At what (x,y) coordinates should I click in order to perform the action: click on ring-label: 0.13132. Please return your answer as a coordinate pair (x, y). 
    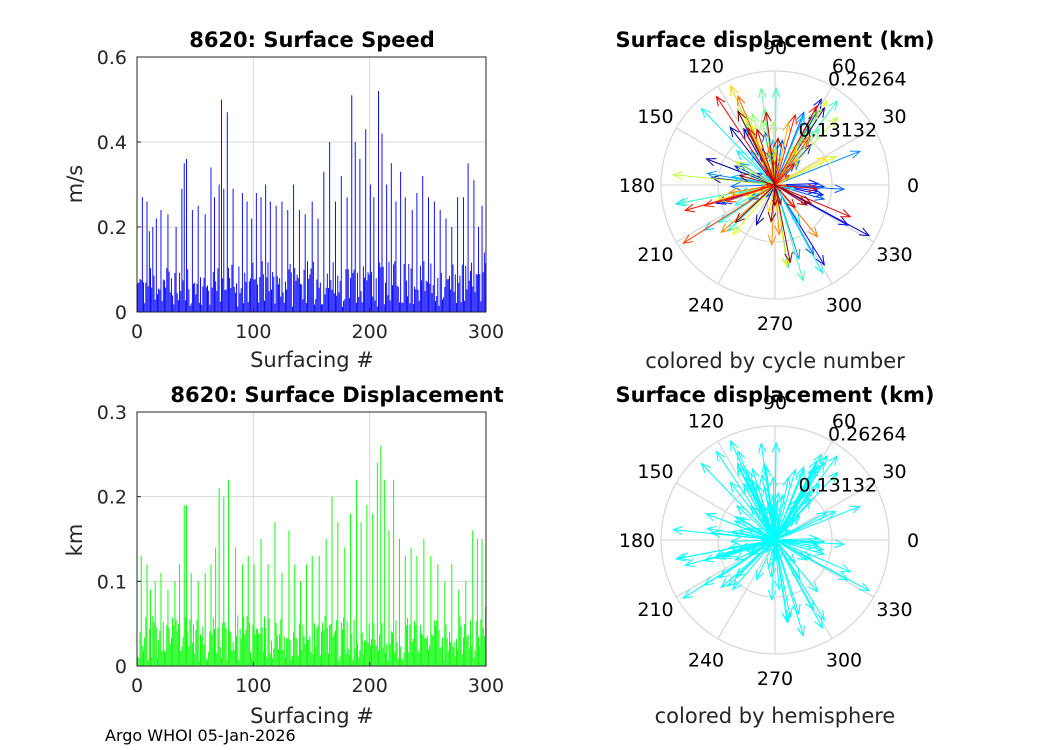
    Looking at the image, I should click on (838, 485).